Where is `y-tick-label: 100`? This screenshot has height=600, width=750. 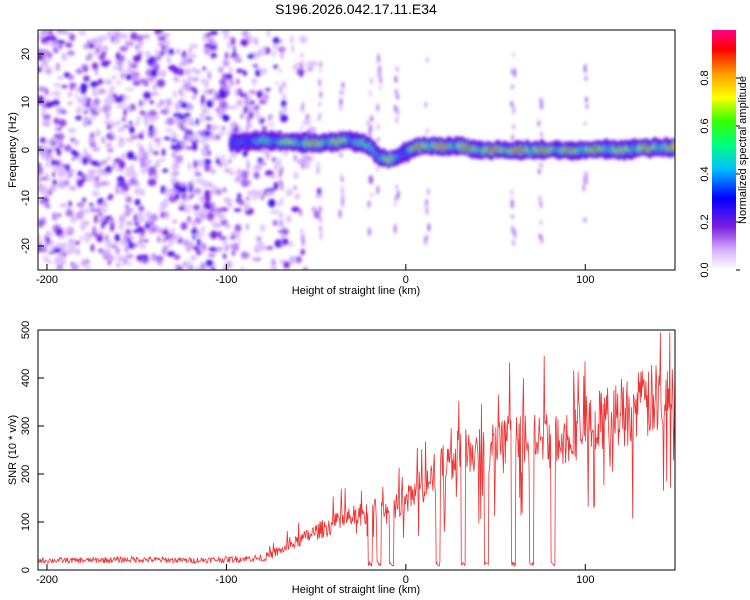
y-tick-label: 100 is located at coordinates (26, 522).